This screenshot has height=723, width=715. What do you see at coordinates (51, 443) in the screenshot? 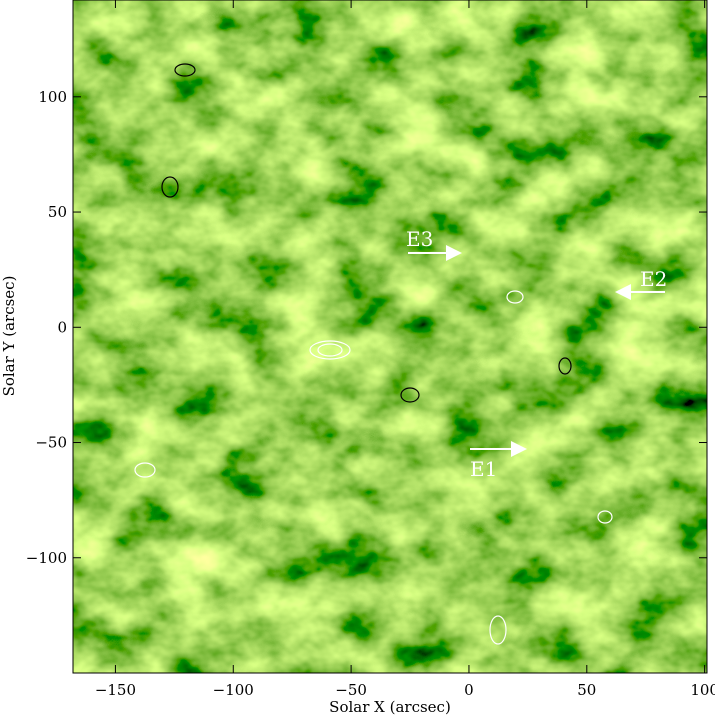
I see `y-tick-label: −50` at bounding box center [51, 443].